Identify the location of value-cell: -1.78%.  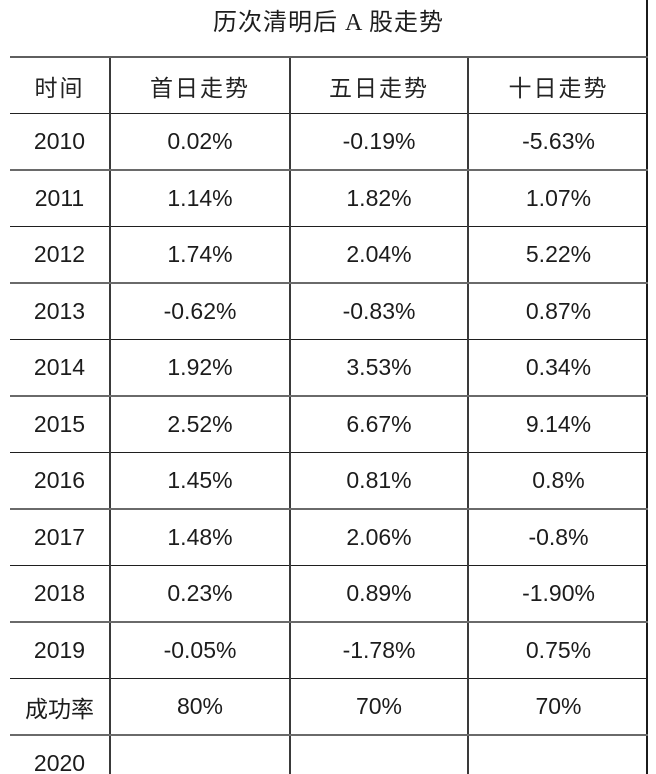
(378, 650).